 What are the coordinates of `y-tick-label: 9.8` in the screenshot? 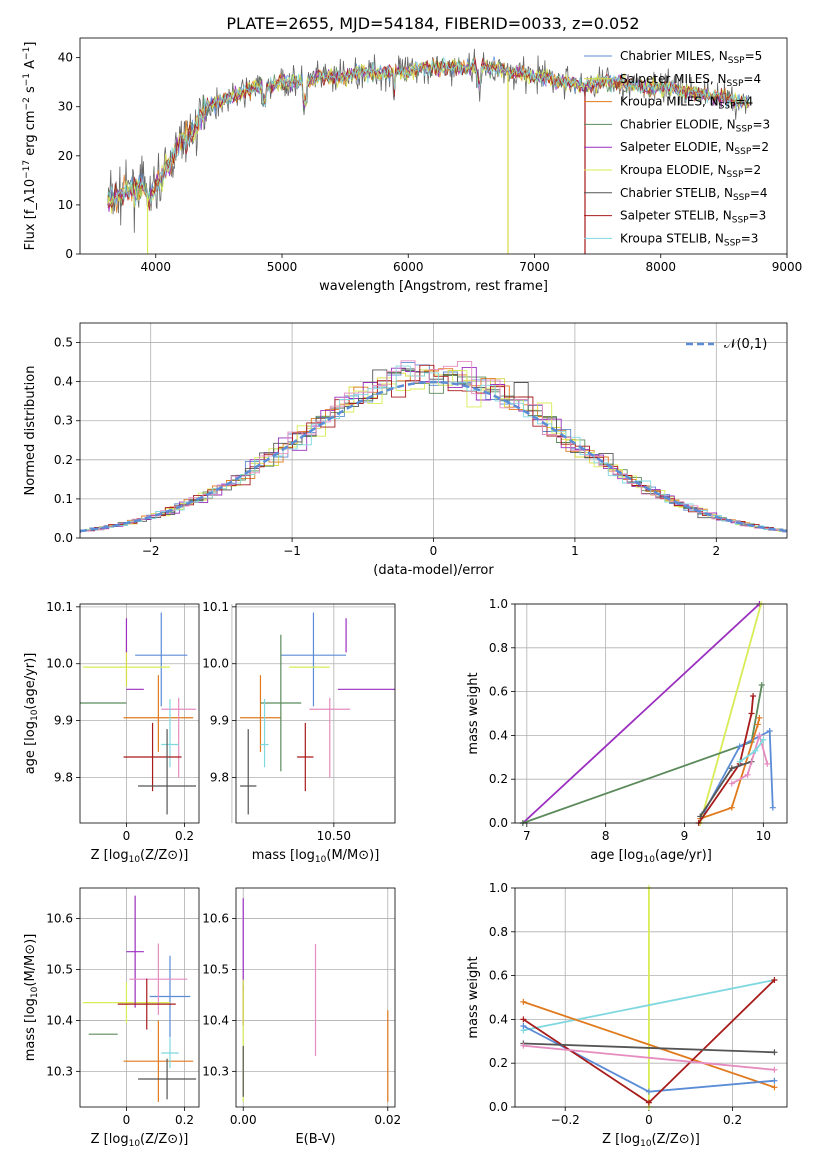 It's located at (219, 777).